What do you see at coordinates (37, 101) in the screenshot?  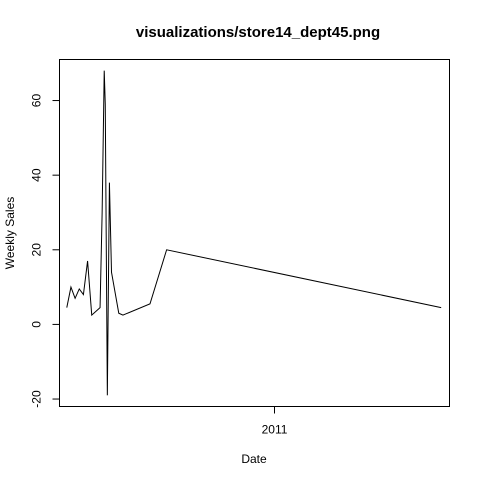 I see `y-tick-label: 60` at bounding box center [37, 101].